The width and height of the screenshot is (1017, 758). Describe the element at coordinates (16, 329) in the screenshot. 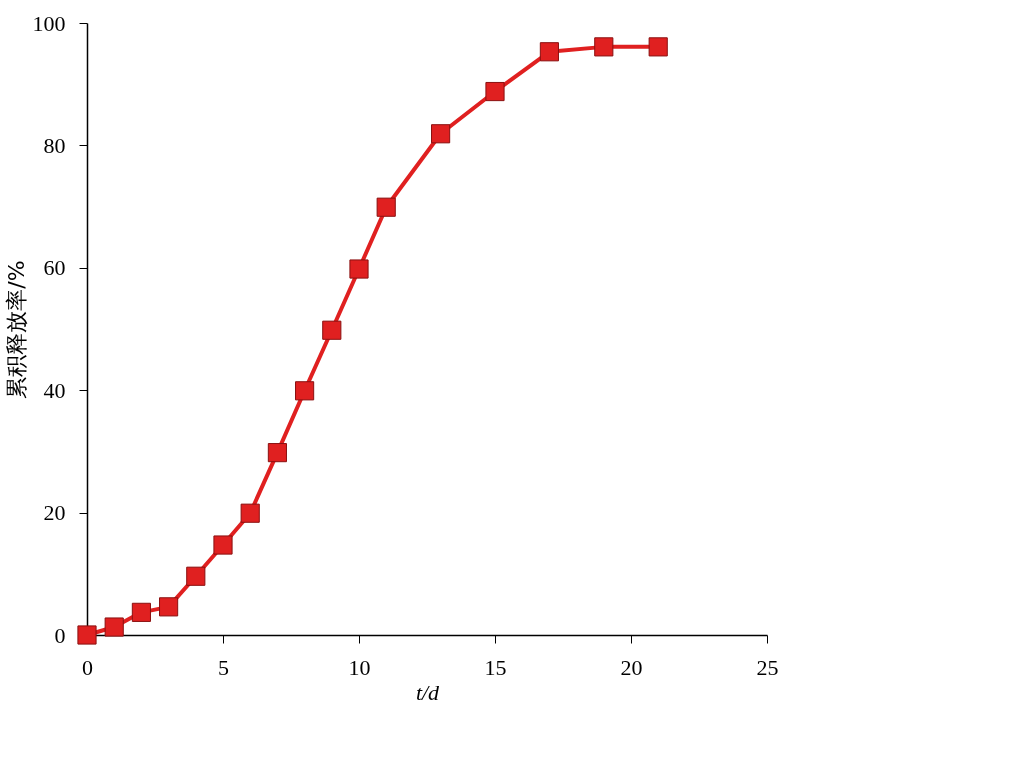

I see `y-axis-title: 累积释放率/%` at that location.